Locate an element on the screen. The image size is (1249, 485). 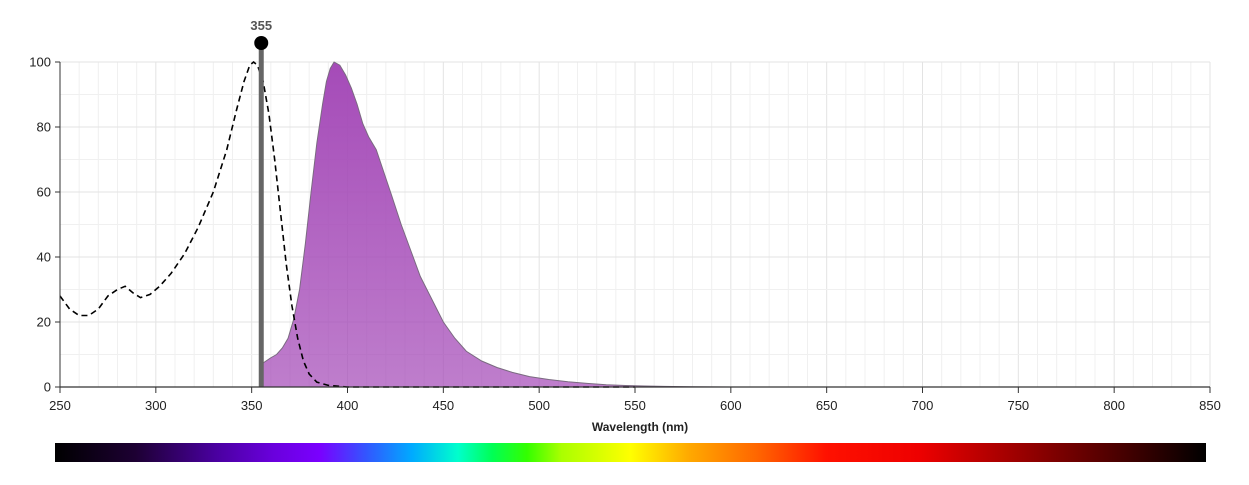
x-tick-label: 400 is located at coordinates (348, 405).